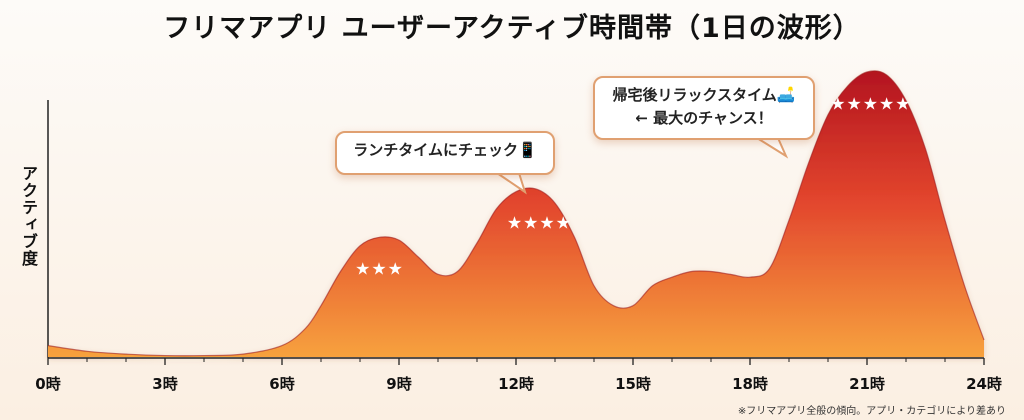 The image size is (1024, 420). I want to click on annotation-bubble-lunch: ランチタイムにチェック📱, so click(445, 153).